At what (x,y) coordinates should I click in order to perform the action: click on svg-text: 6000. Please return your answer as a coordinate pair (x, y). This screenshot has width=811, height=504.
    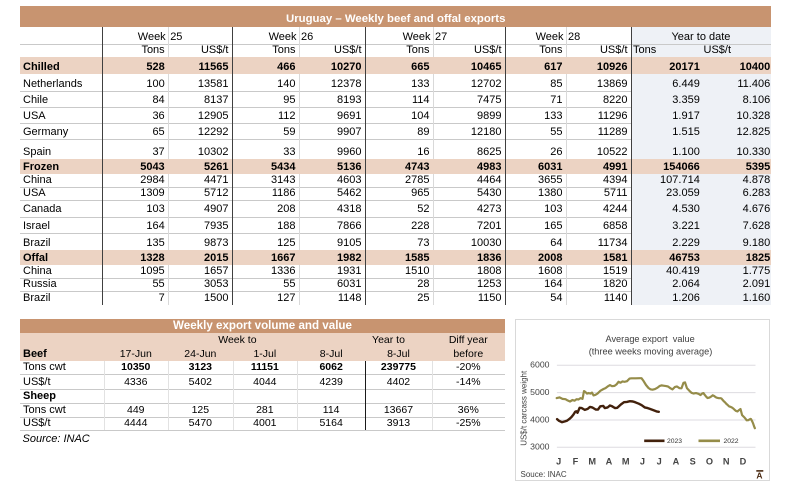
    Looking at the image, I should click on (539, 364).